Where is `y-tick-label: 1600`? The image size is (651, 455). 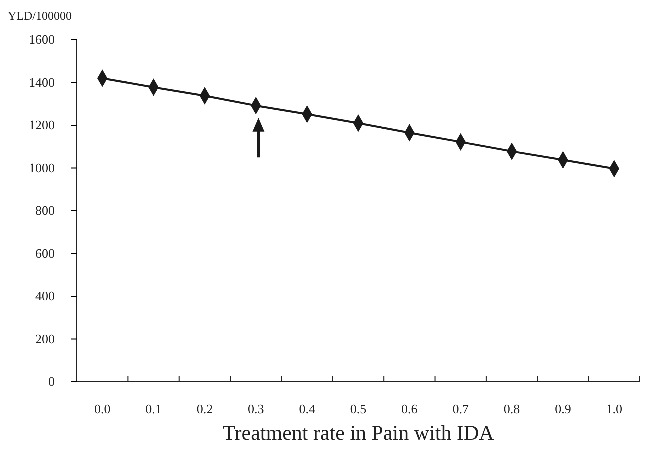 y-tick-label: 1600 is located at coordinates (42, 40).